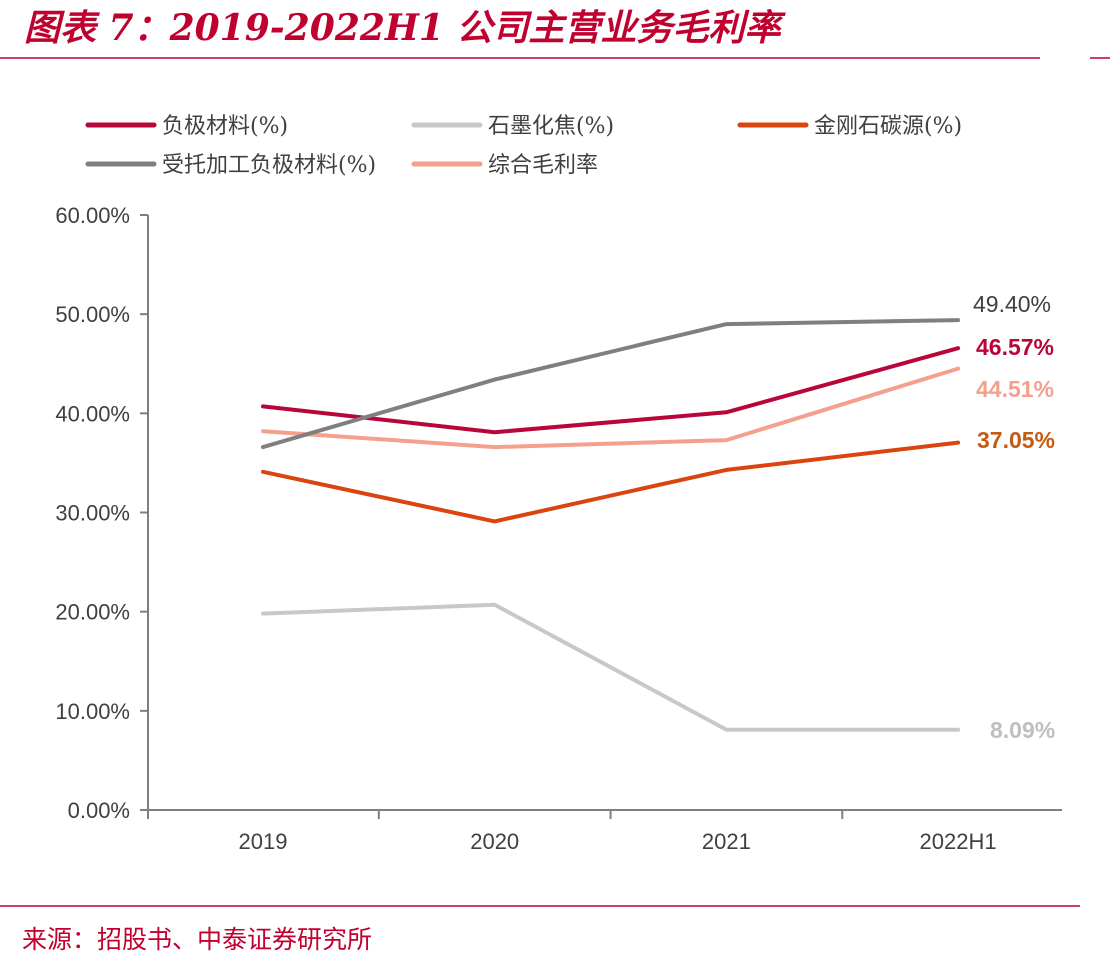  I want to click on legend-label: 受托加工负极材料(%), so click(269, 165).